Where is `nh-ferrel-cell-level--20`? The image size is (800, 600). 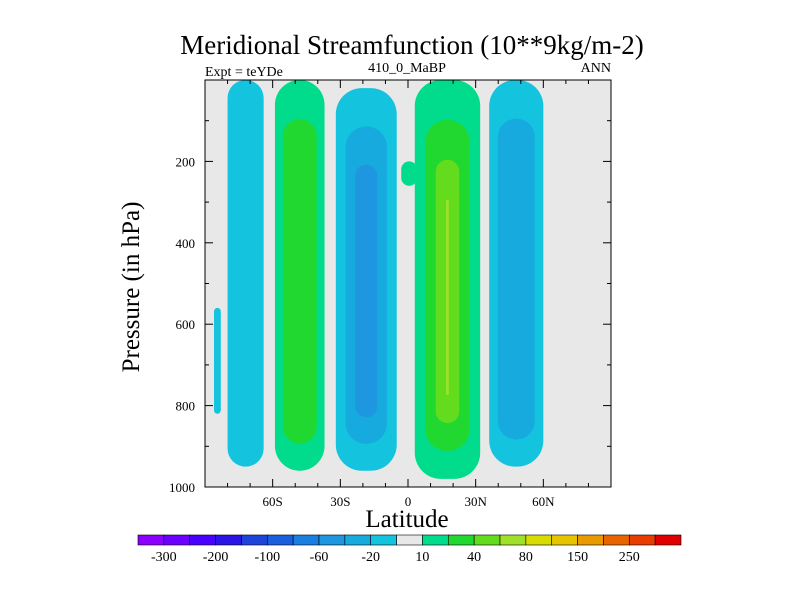 nh-ferrel-cell-level--20 is located at coordinates (516, 279).